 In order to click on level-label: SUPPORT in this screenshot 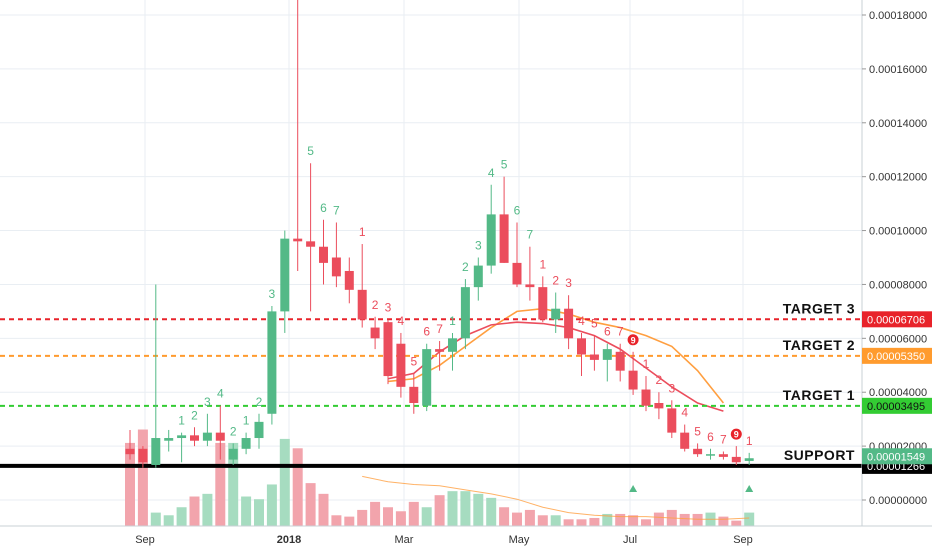, I will do `click(819, 455)`.